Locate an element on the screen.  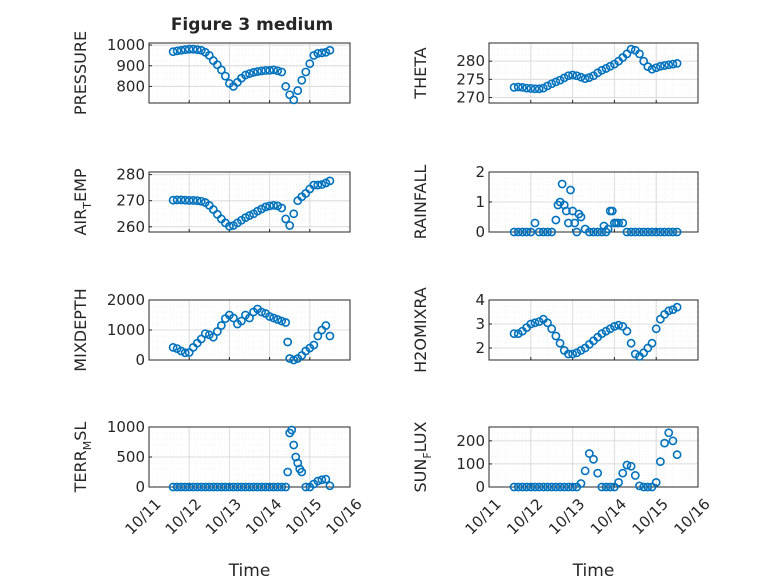
y-tick-label: 275 is located at coordinates (470, 79).